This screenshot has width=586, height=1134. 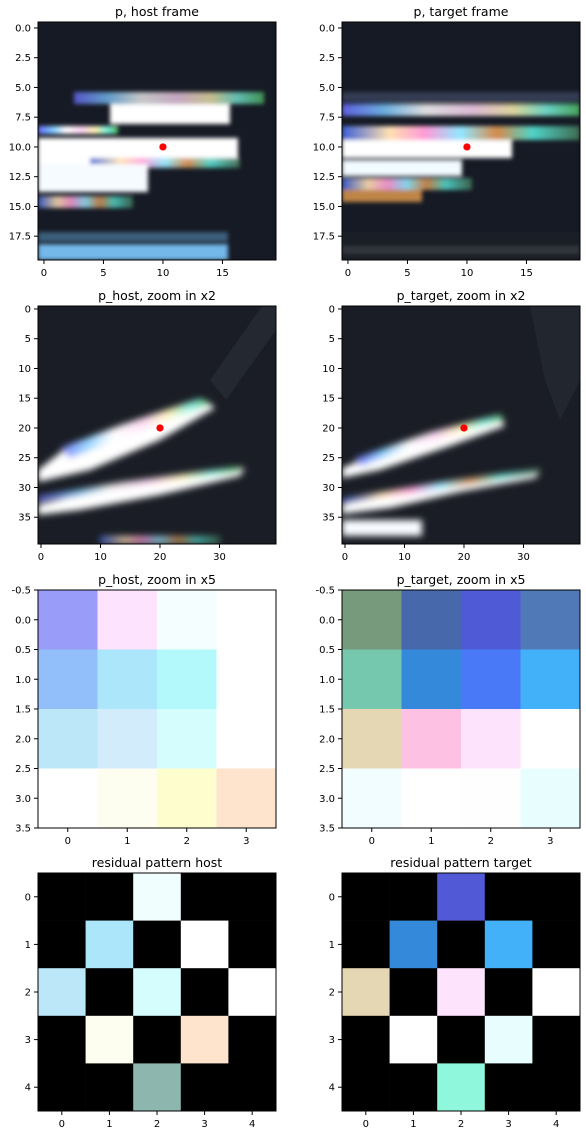 I want to click on y-tick-label: 2.0, so click(x=327, y=739).